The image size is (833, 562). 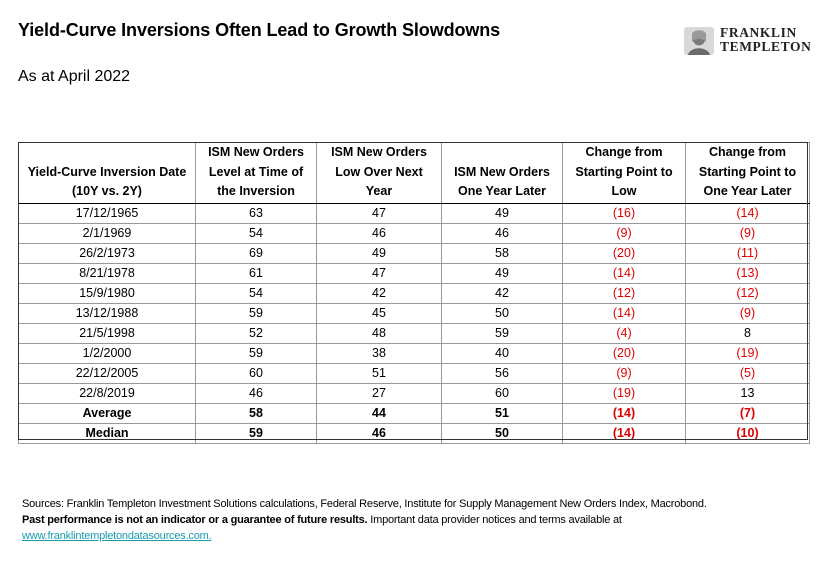 I want to click on table-row: 2/1/1969 54 46 46 (9) (9), so click(x=414, y=233).